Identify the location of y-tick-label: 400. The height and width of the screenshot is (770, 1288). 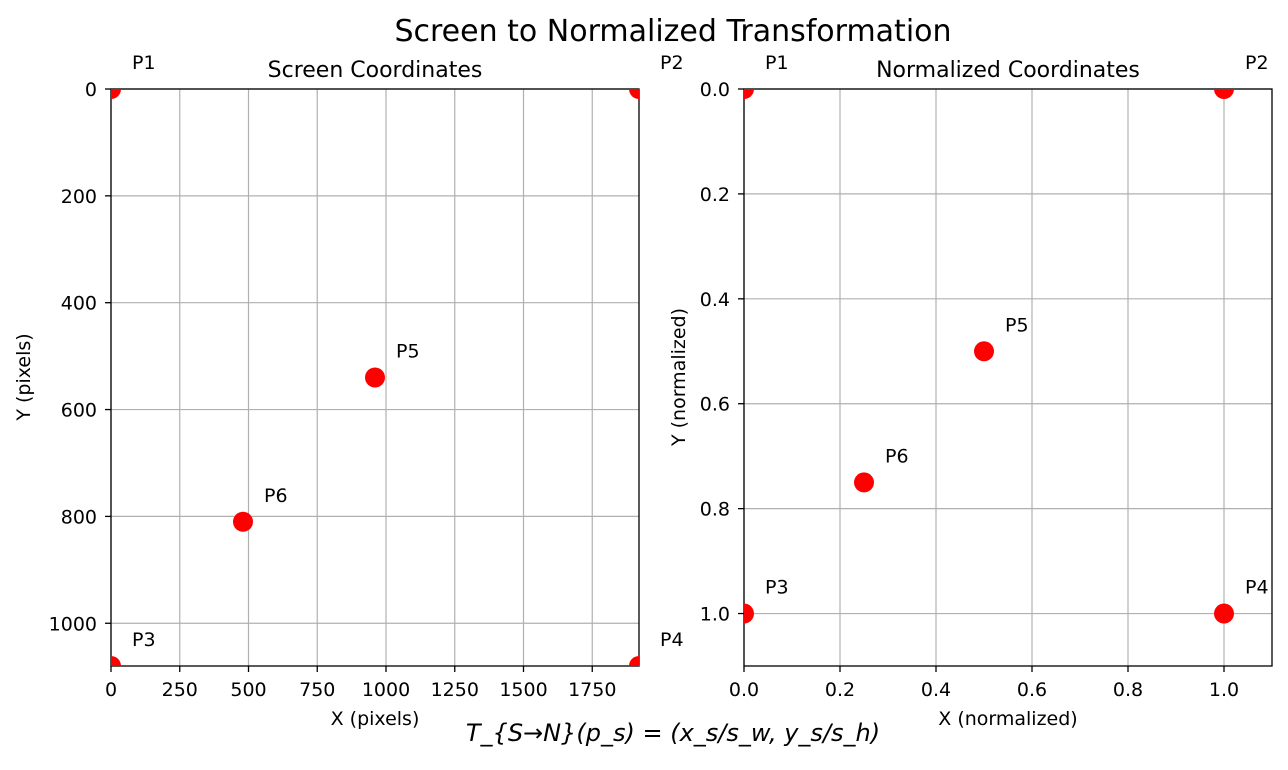
(79, 304).